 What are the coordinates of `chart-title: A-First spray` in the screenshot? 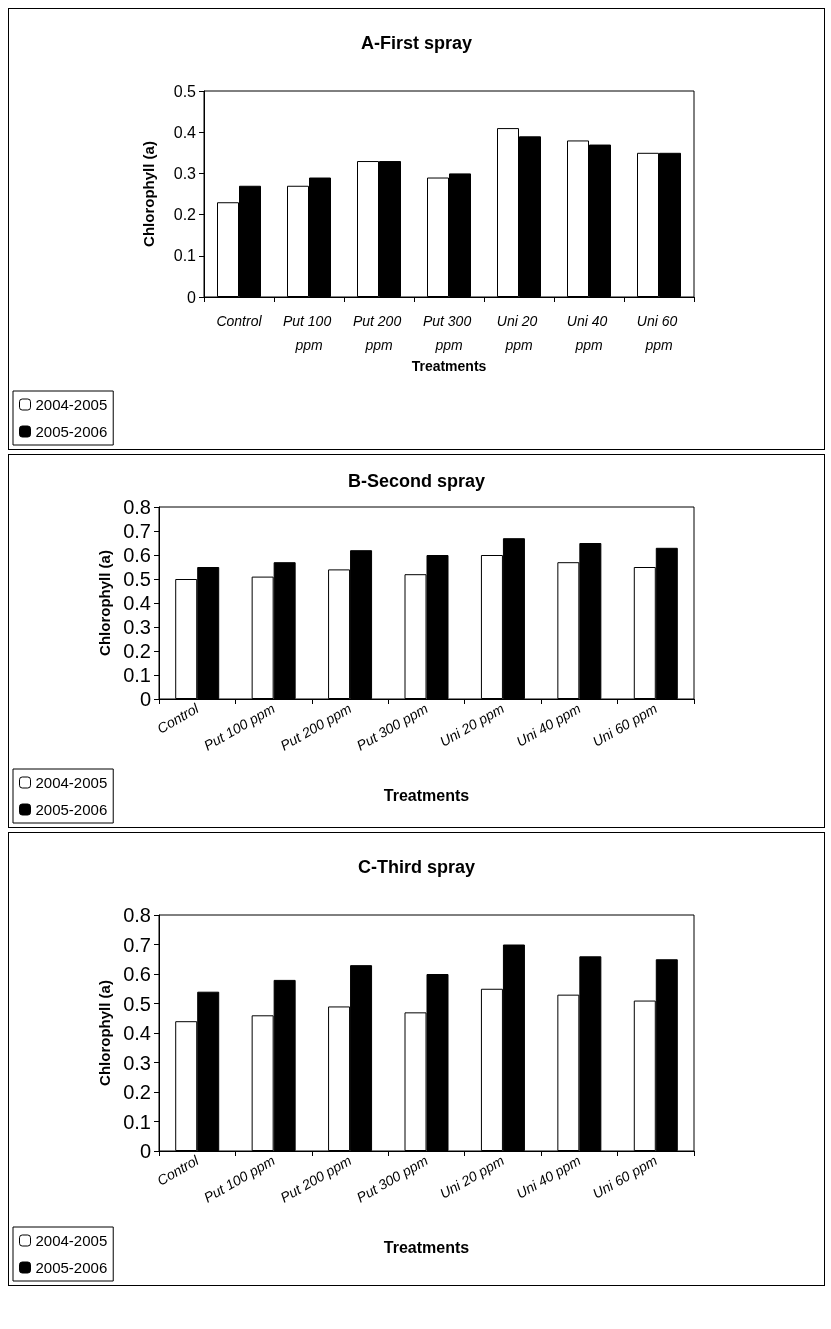 It's located at (416, 43).